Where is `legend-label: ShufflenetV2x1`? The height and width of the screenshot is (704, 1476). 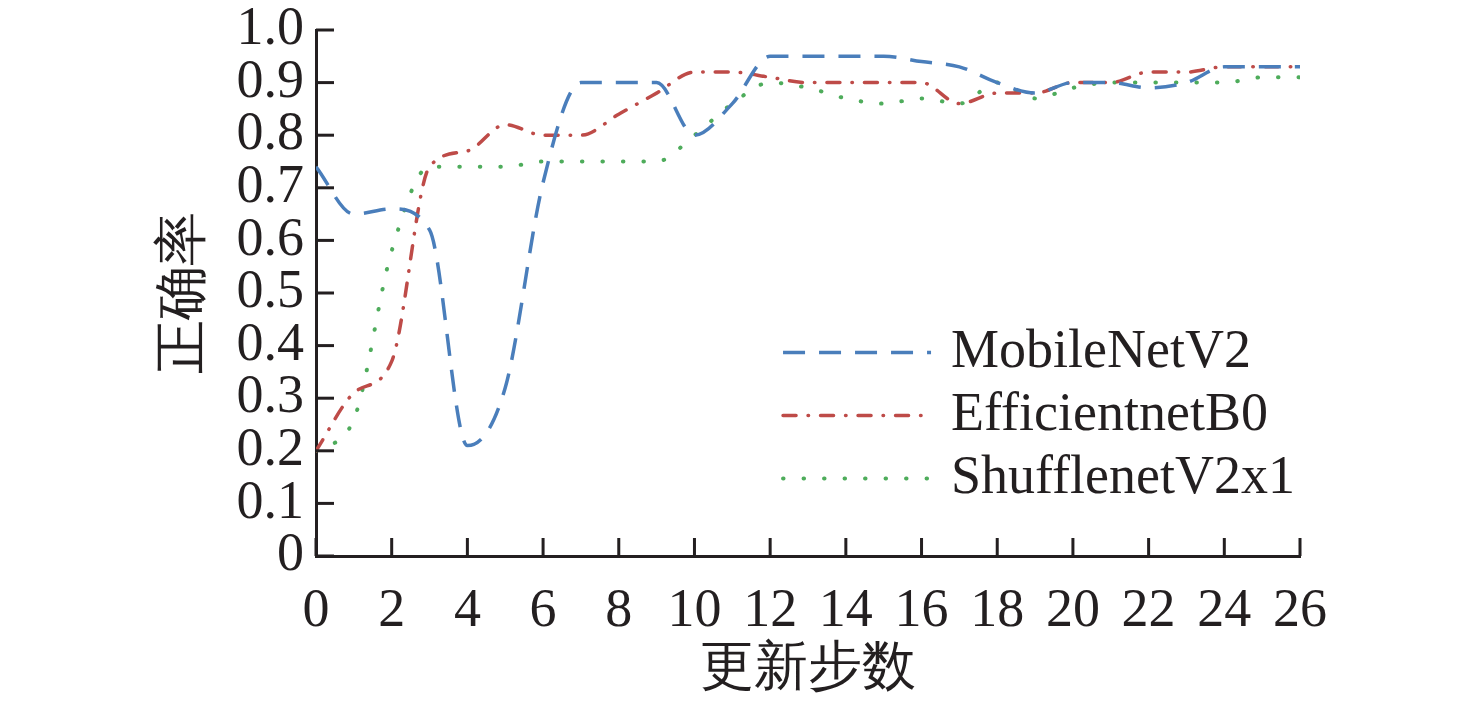
legend-label: ShufflenetV2x1 is located at coordinates (1123, 474).